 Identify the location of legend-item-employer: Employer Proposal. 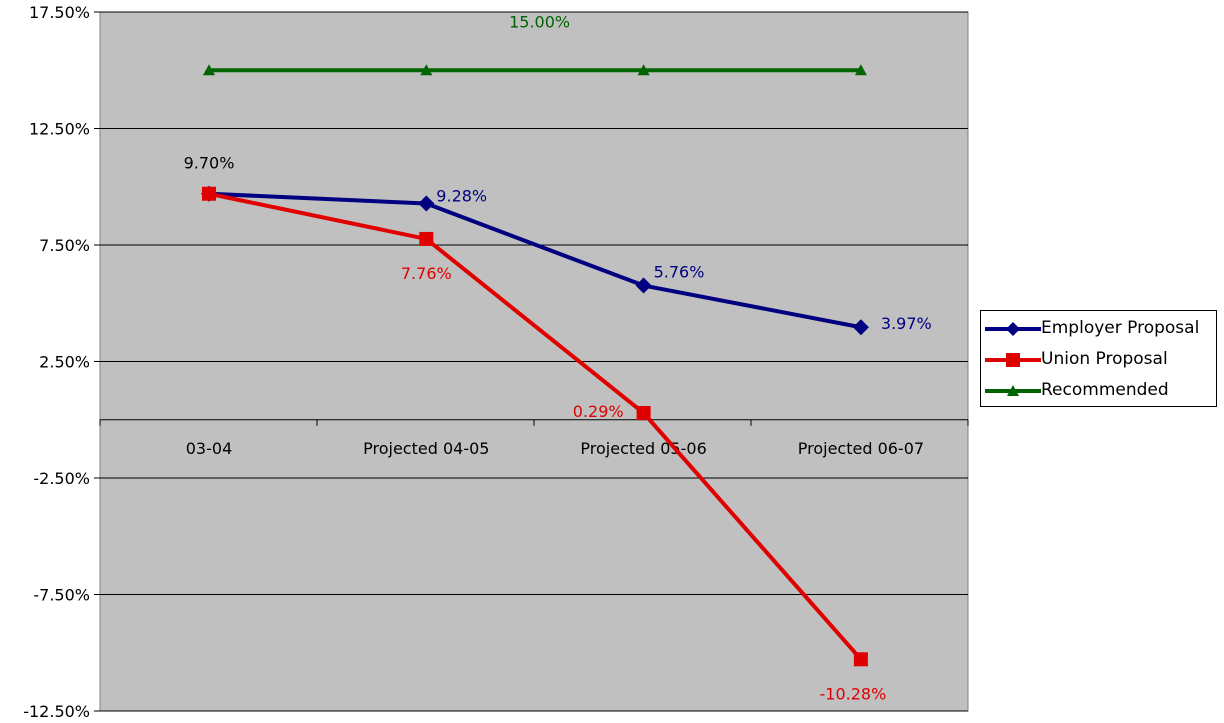
(1098, 329).